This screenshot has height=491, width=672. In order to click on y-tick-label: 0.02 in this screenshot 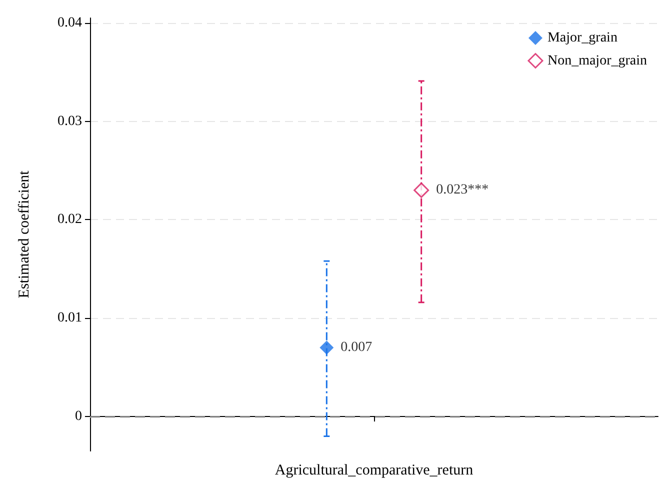, I will do `click(70, 220)`.